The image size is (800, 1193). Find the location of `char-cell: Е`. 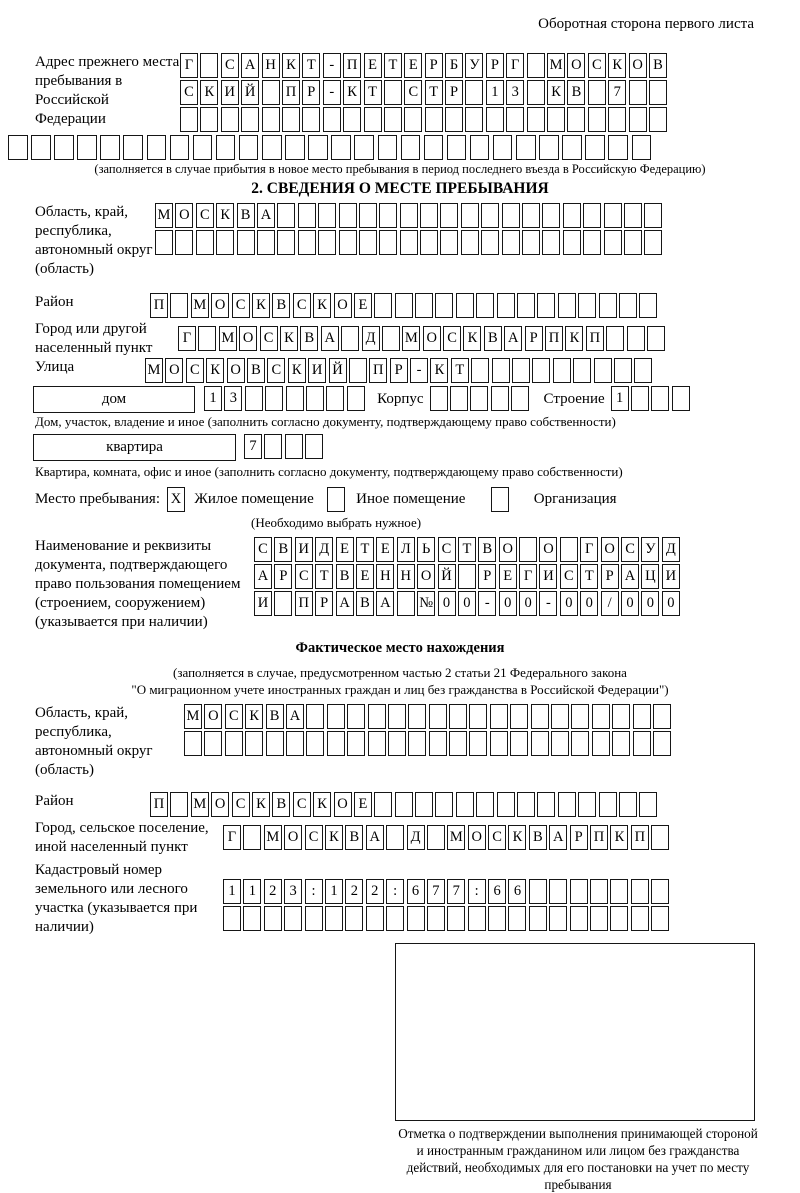

char-cell: Е is located at coordinates (362, 804).